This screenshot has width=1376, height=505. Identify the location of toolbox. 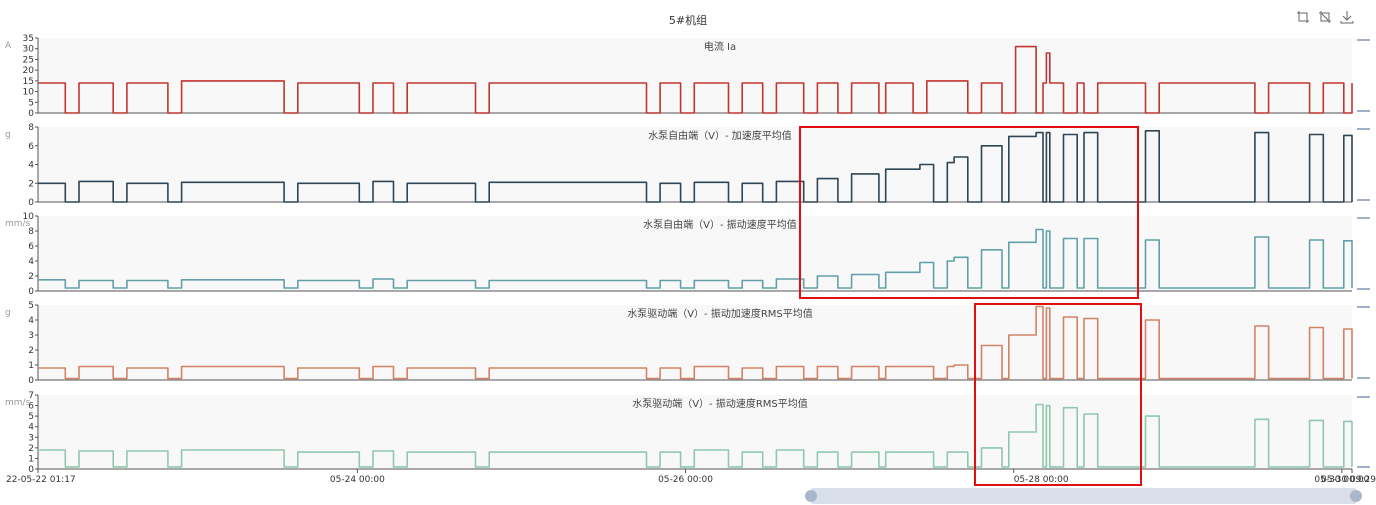
(1325, 17).